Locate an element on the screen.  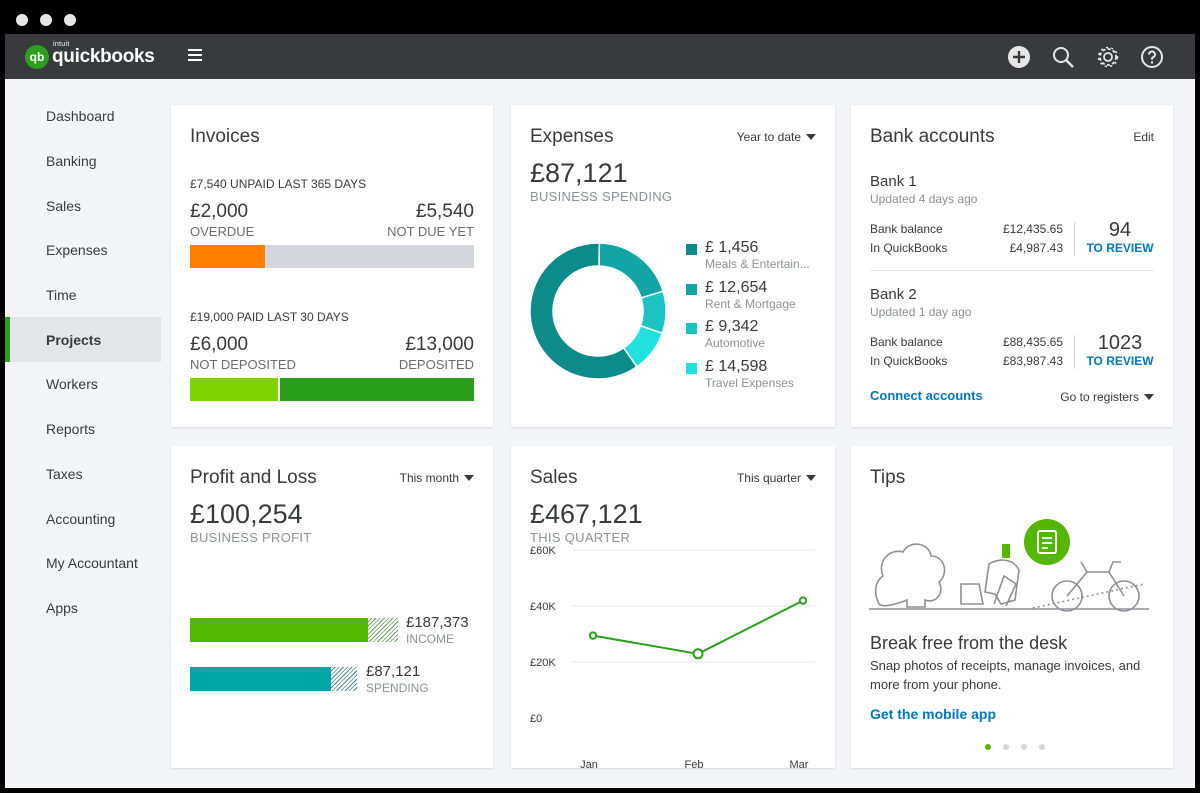
search-icon is located at coordinates (1063, 57).